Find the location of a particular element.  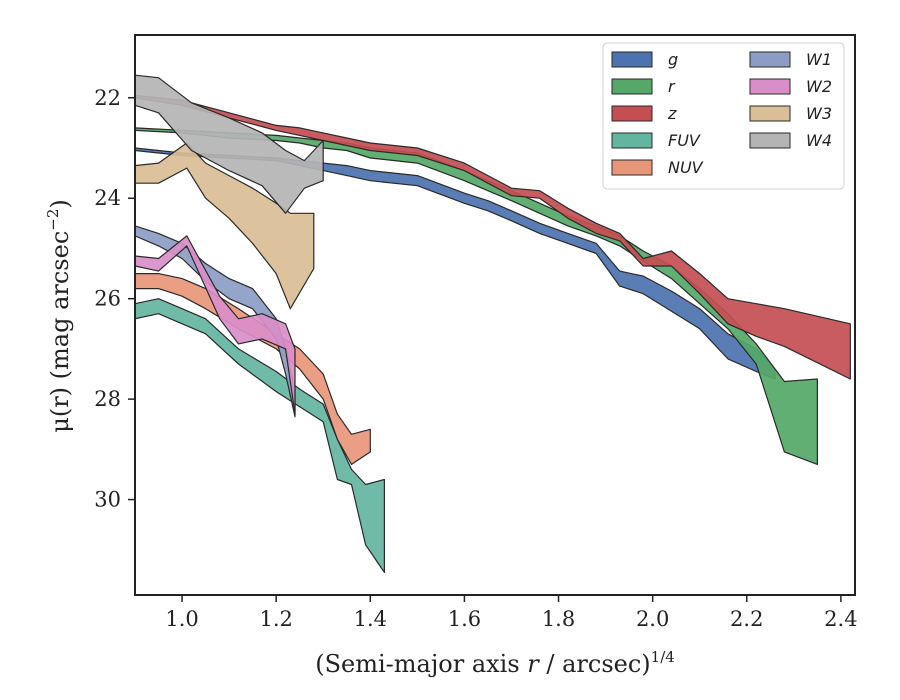

legend-swatch-w2 is located at coordinates (770, 86).